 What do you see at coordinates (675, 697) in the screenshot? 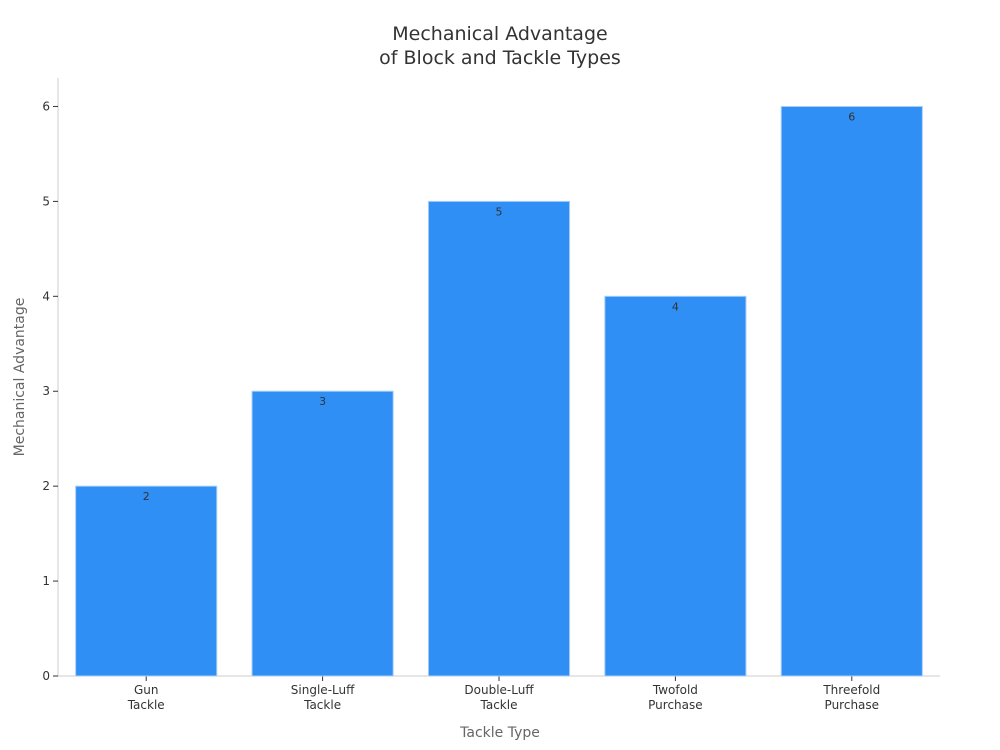
I see `x-tick-label: Twofold Purchase` at bounding box center [675, 697].